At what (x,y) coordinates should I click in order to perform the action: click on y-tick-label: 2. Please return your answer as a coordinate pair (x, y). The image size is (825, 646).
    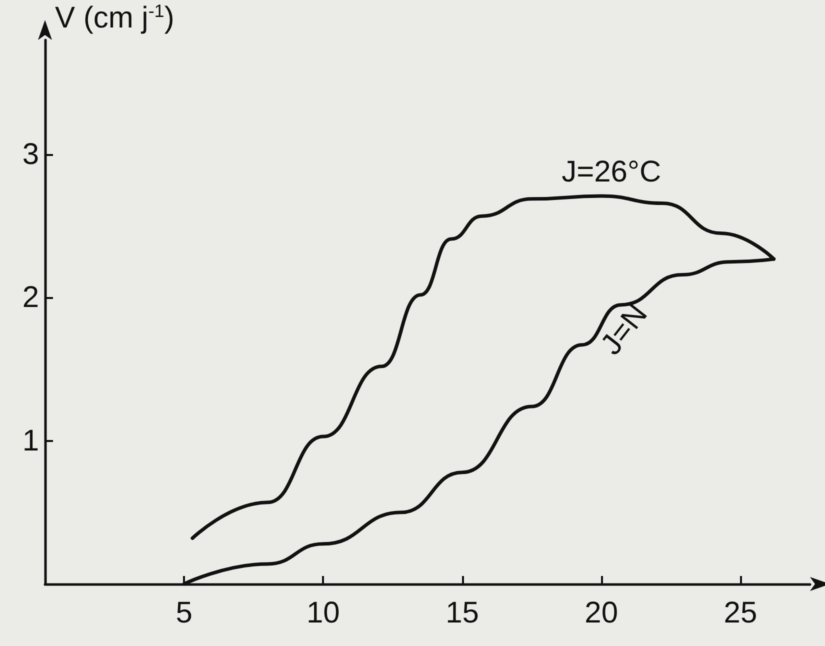
    Looking at the image, I should click on (30, 297).